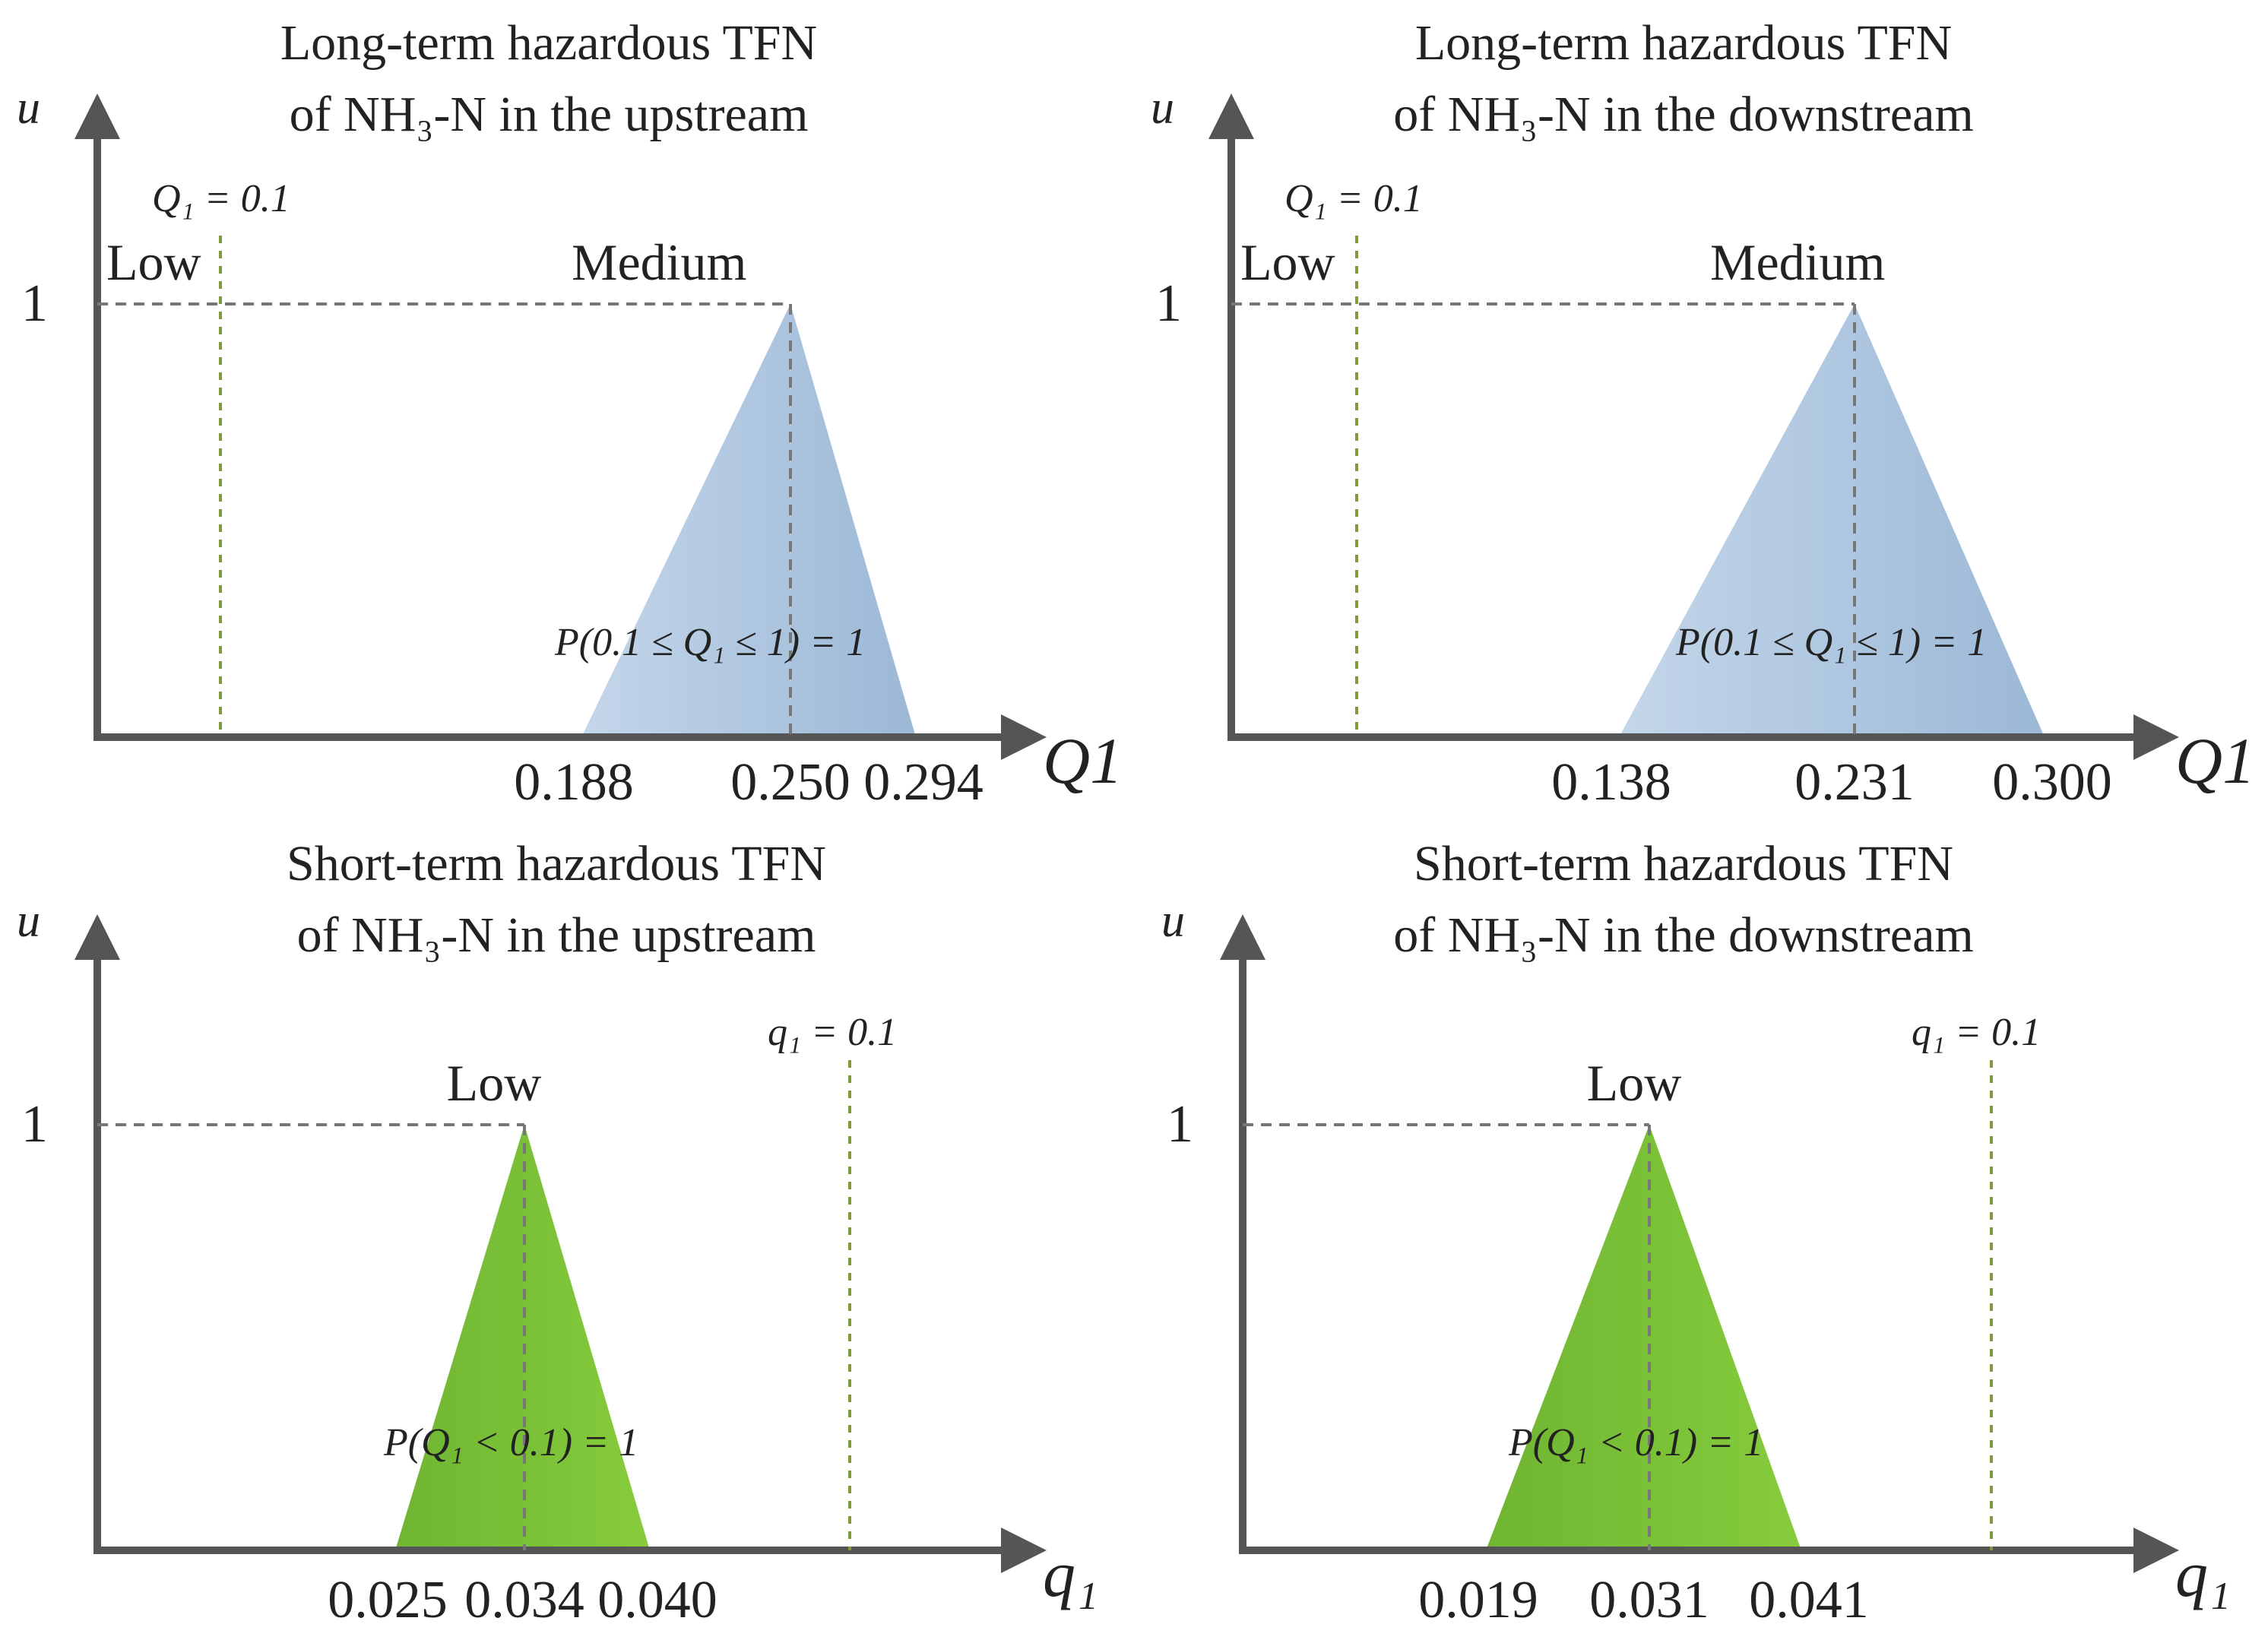 This screenshot has height=1640, width=2268. What do you see at coordinates (1611, 782) in the screenshot?
I see `panel2-x-tick-low: 0.138` at bounding box center [1611, 782].